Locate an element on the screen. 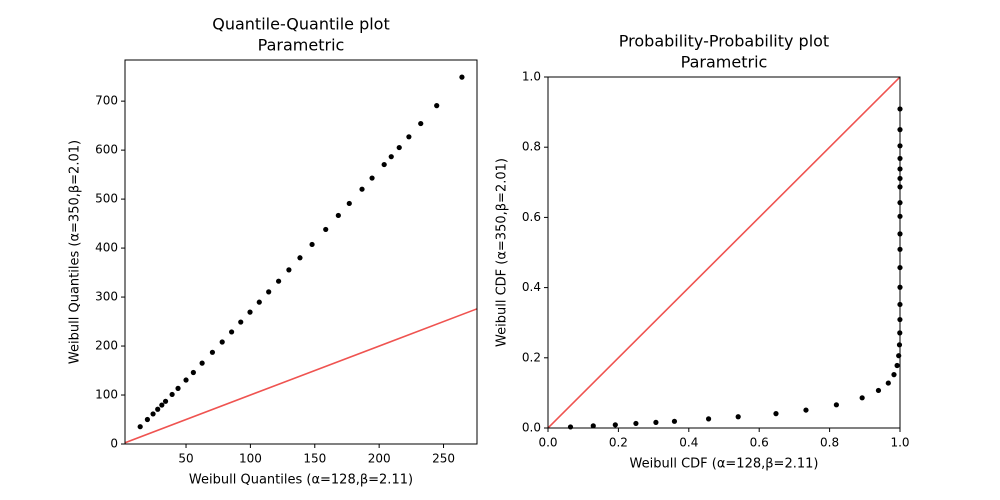  x-tick-label: 200 is located at coordinates (379, 459).